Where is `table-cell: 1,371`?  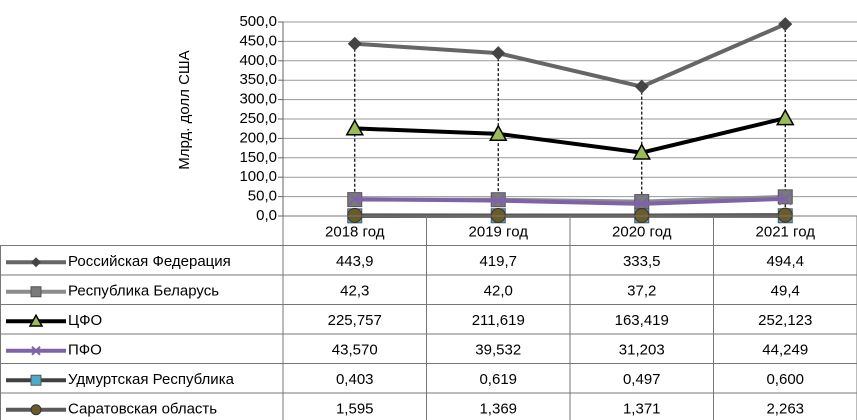 table-cell: 1,371 is located at coordinates (642, 409).